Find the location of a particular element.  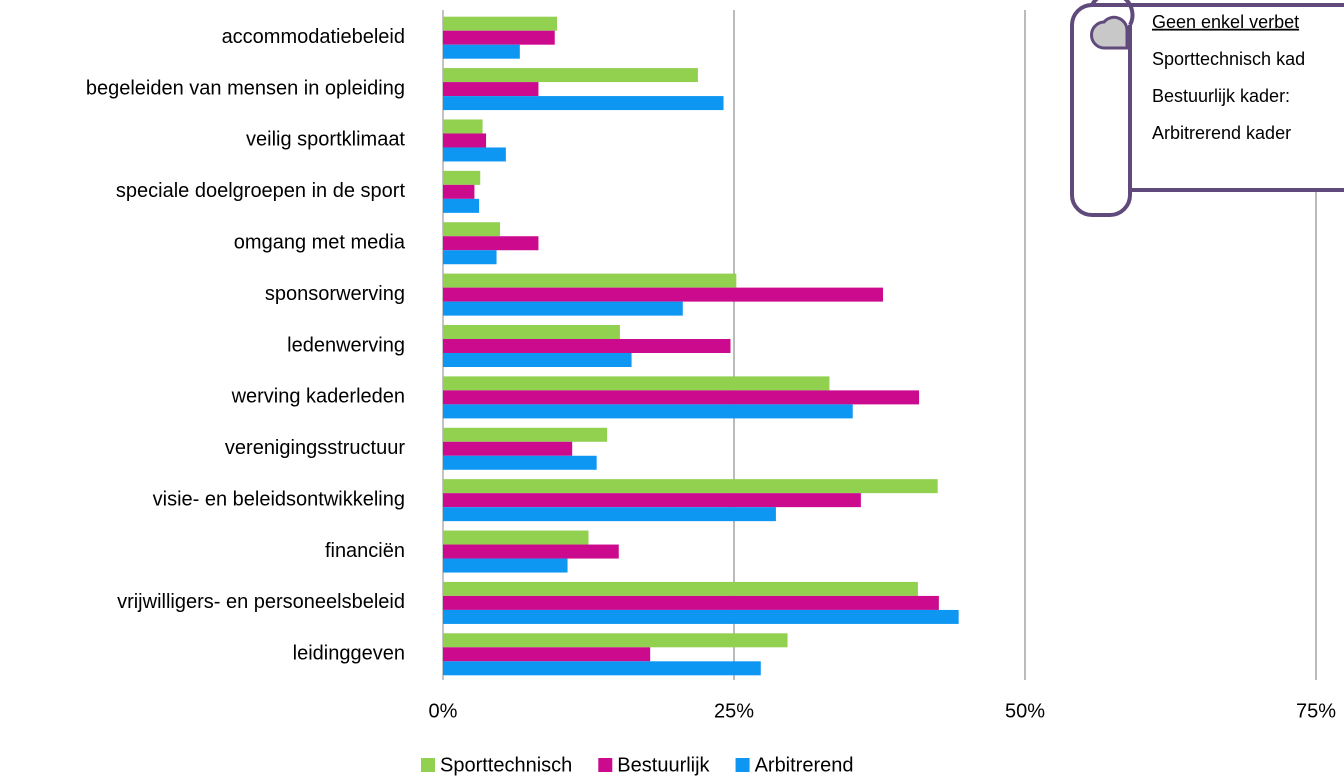

y-tick-label: vrijwilligers- en personeelsbeleid is located at coordinates (261, 602).